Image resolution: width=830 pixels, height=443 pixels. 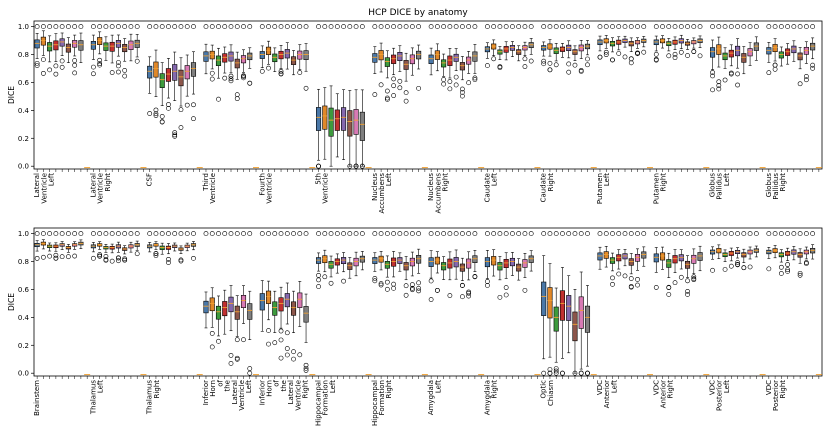 I want to click on category-group: ThirdVentricle, so click(x=231, y=114).